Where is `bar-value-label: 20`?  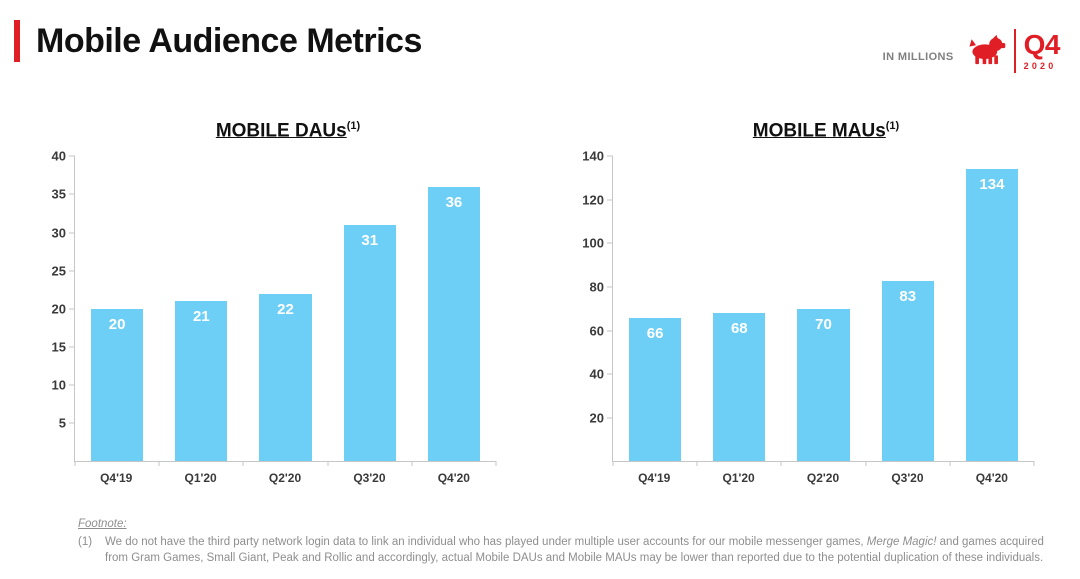
bar-value-label: 20 is located at coordinates (117, 324).